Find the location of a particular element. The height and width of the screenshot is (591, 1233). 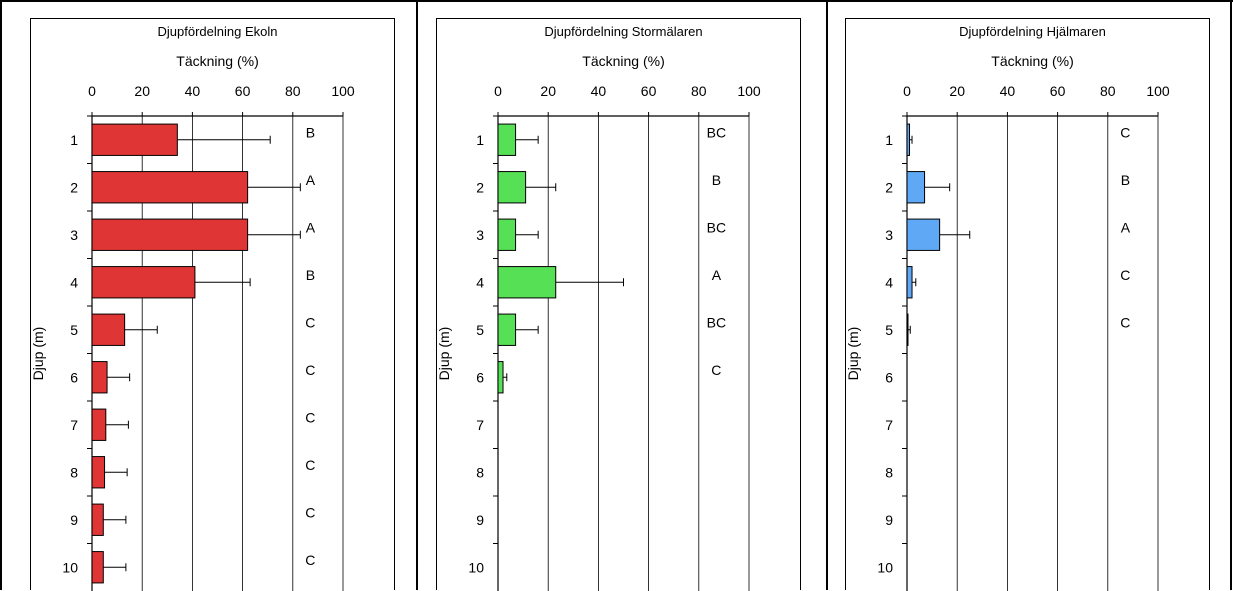

chart-title: Djupfördelning Hjälmaren is located at coordinates (1032, 31).